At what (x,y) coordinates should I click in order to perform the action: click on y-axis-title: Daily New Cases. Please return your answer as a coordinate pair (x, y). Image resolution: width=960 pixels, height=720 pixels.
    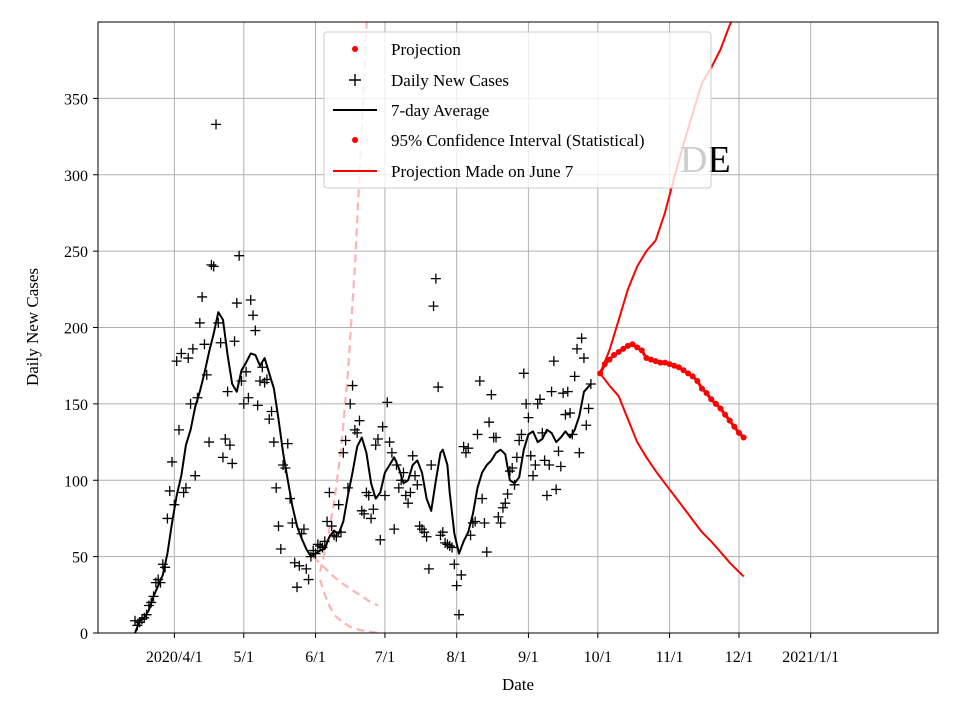
    Looking at the image, I should click on (32, 327).